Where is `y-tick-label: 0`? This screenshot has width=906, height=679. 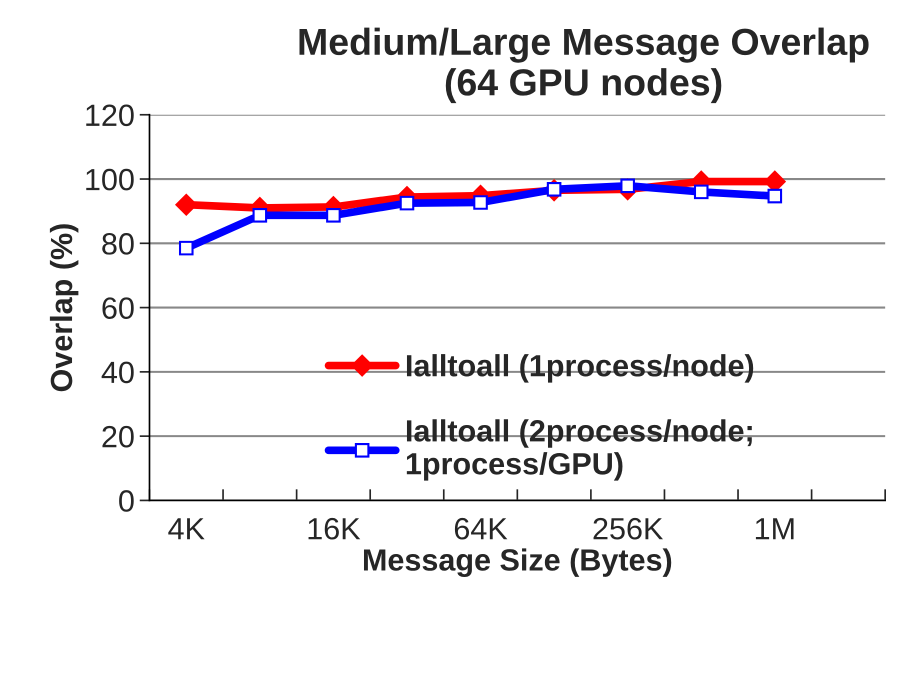
y-tick-label: 0 is located at coordinates (126, 501).